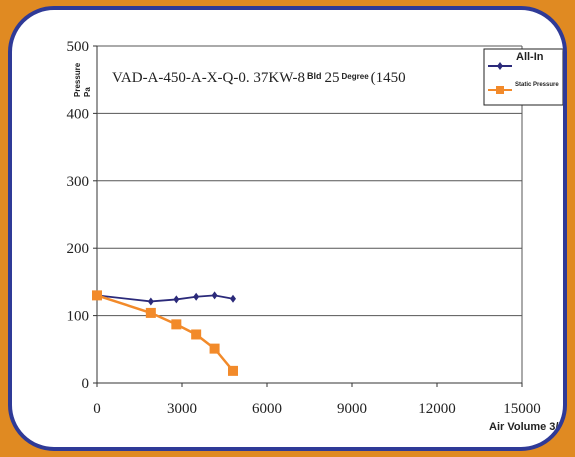 Image resolution: width=575 pixels, height=457 pixels. What do you see at coordinates (87, 92) in the screenshot?
I see `y-axis-label-line2: Pa` at bounding box center [87, 92].